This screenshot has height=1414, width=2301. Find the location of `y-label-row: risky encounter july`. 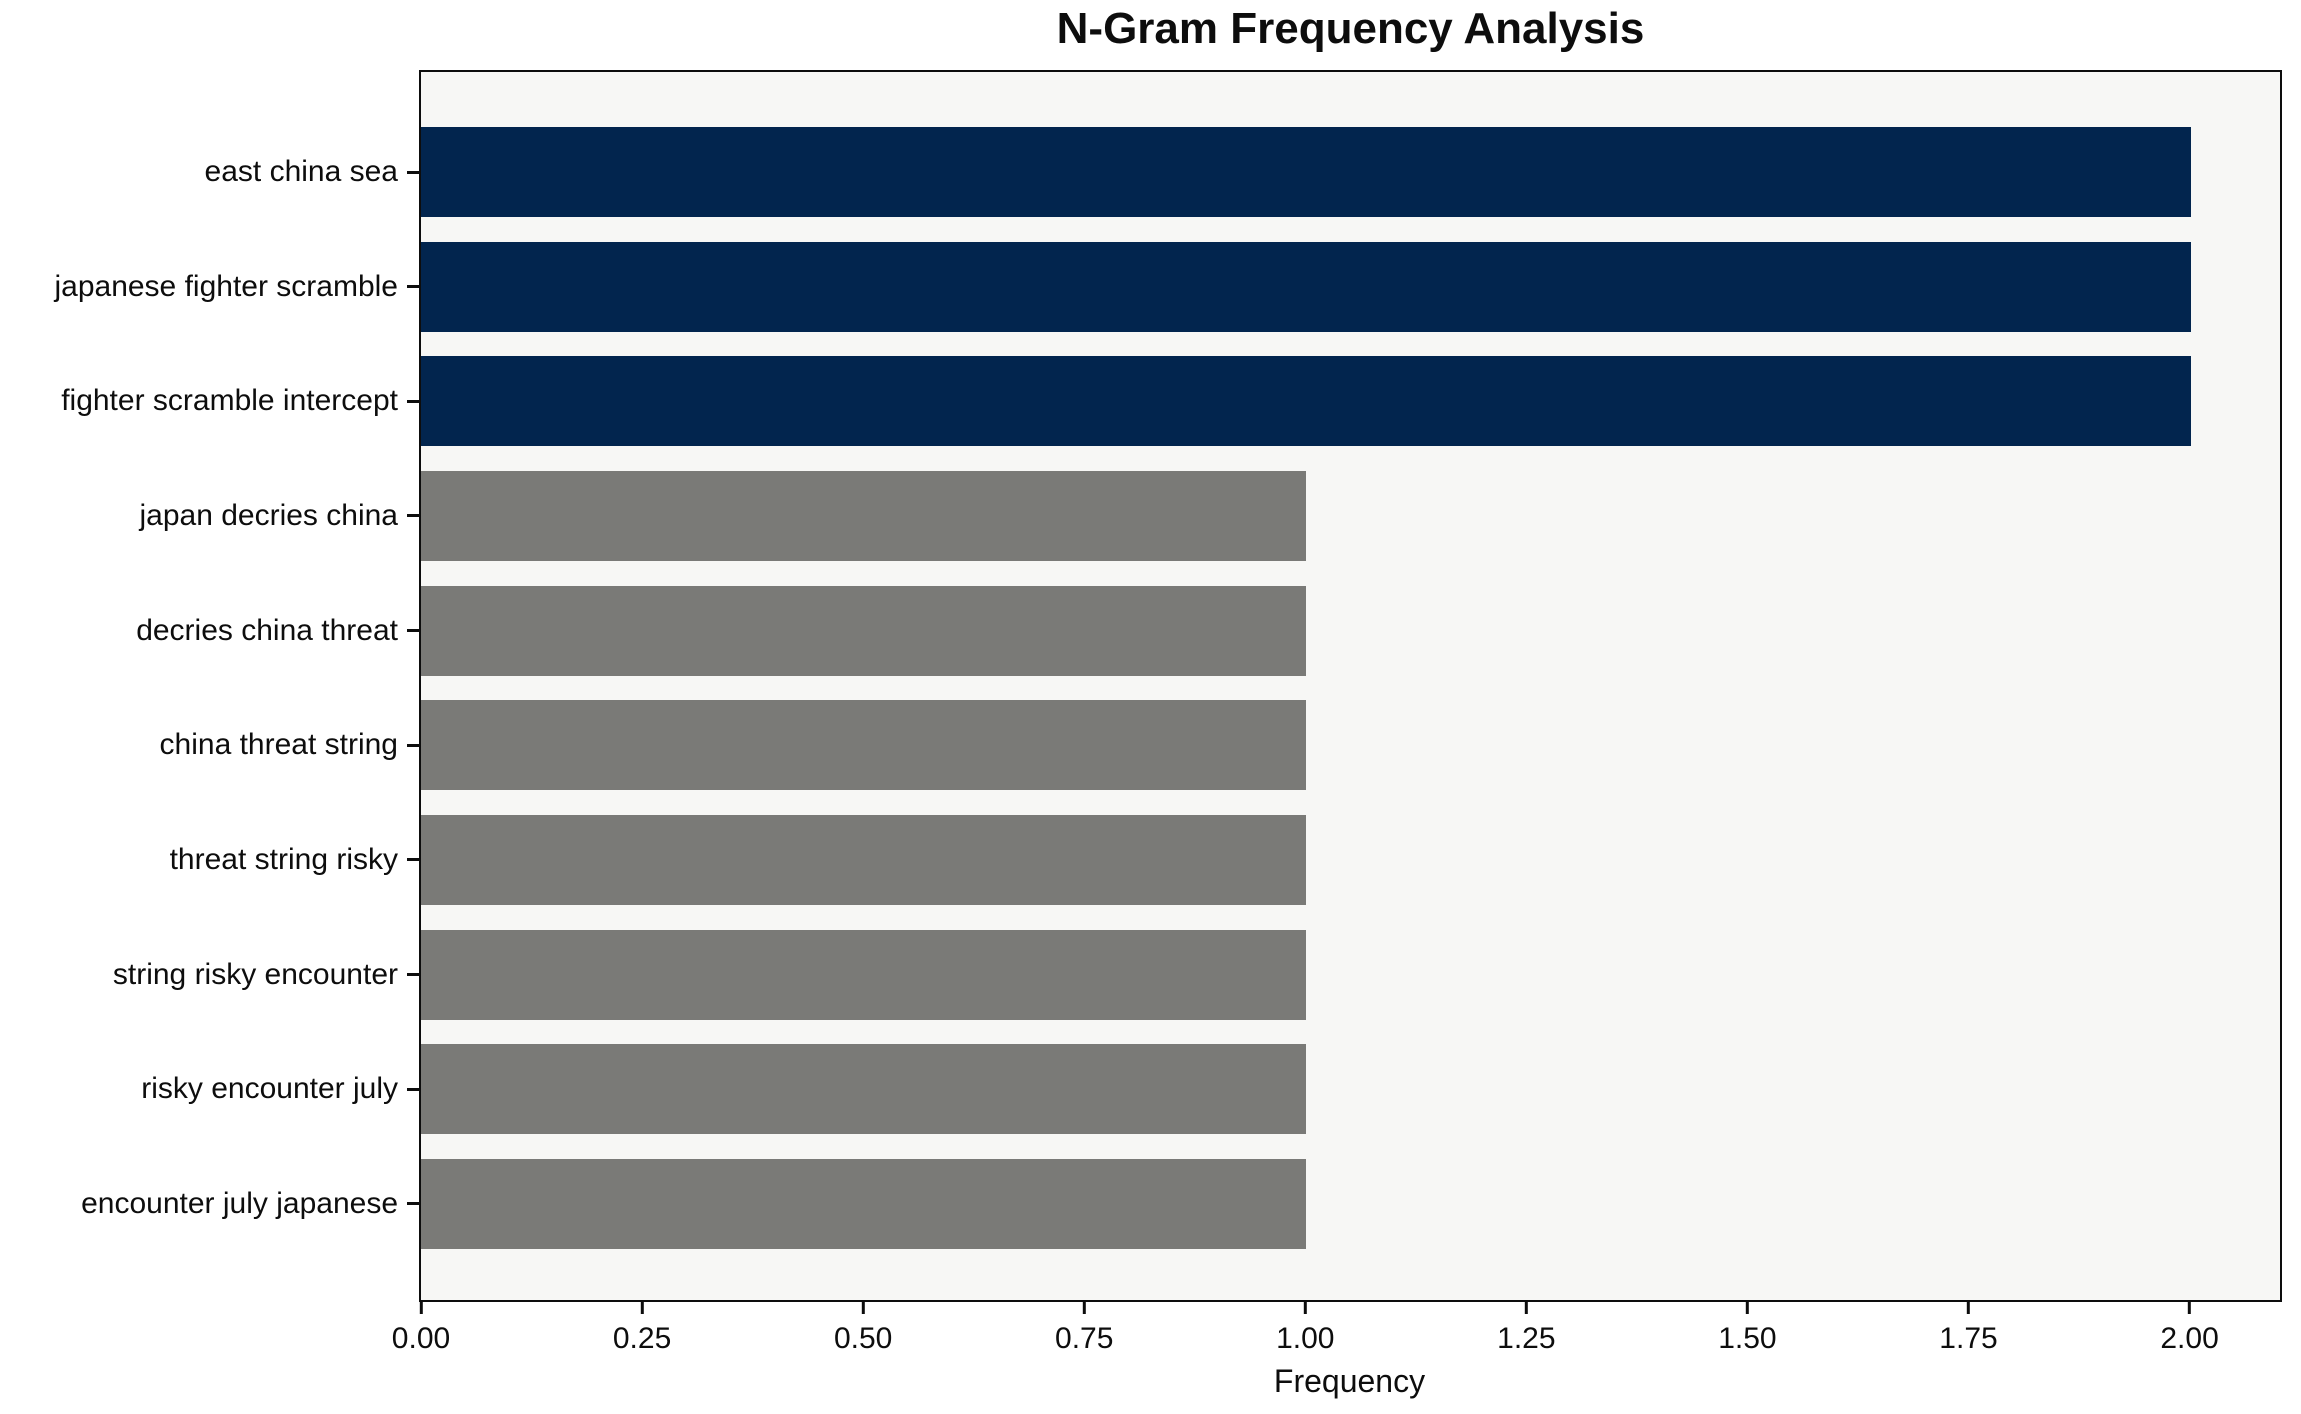

y-label-row: risky encounter july is located at coordinates (209, 1089).